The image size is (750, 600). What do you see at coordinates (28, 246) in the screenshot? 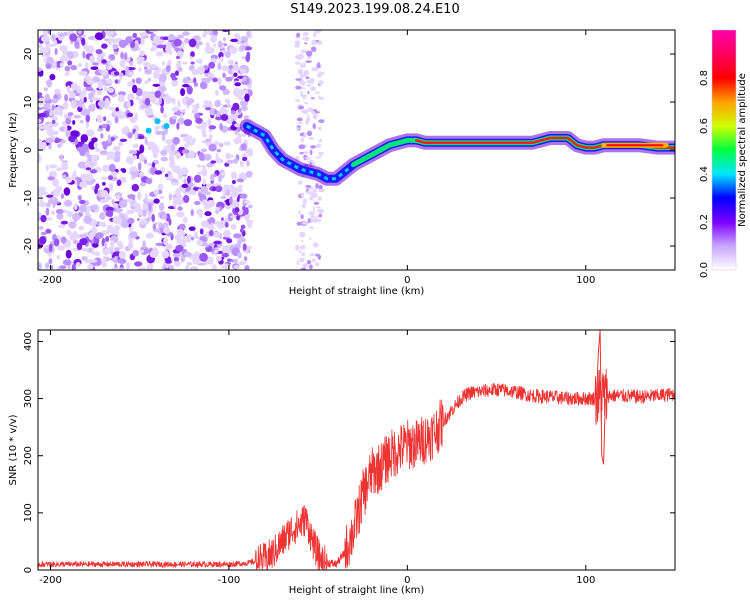
I see `y-tick-label: -20` at bounding box center [28, 246].